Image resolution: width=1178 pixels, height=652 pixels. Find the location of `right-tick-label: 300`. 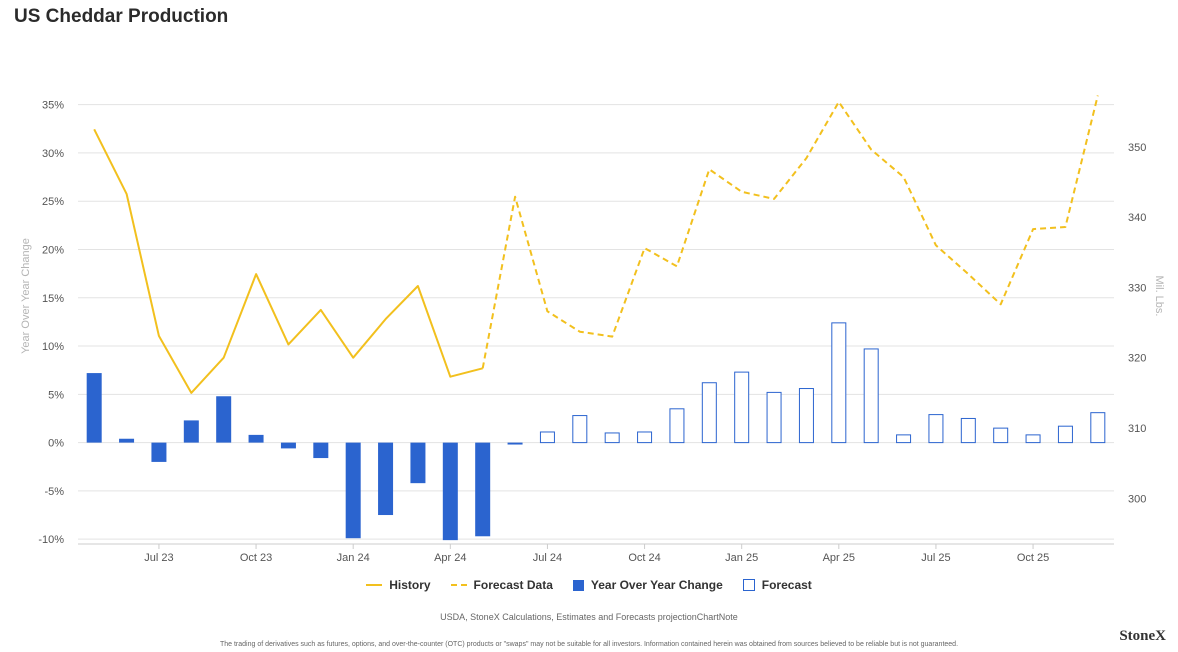

right-tick-label: 300 is located at coordinates (1137, 499).